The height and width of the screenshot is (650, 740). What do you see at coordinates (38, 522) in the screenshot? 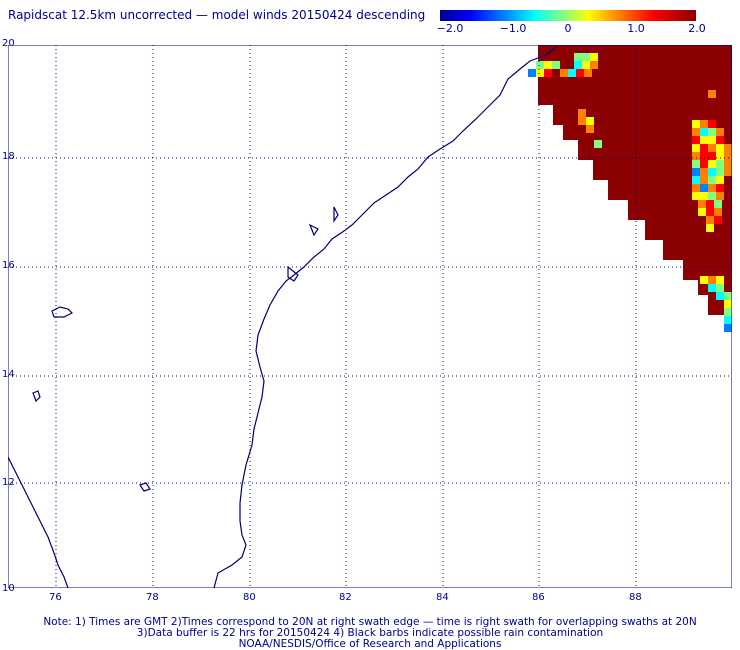
I see `sri-lanka-india-south-coast` at bounding box center [38, 522].